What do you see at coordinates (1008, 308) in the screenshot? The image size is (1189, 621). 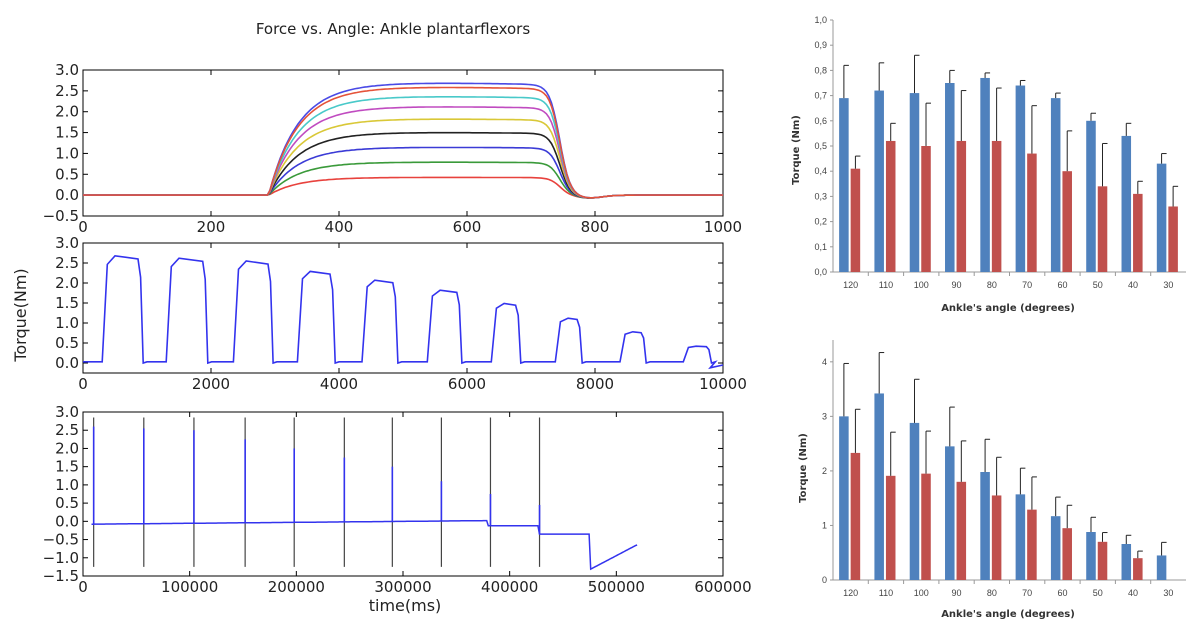 I see `chart4-xlabel: Ankle's angle (degrees)` at bounding box center [1008, 308].